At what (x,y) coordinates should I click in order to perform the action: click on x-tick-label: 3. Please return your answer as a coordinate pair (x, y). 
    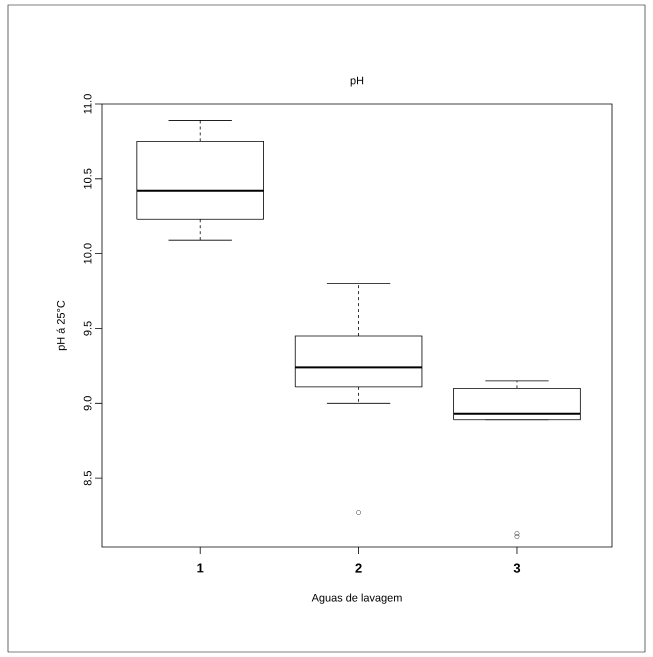
    Looking at the image, I should click on (517, 568).